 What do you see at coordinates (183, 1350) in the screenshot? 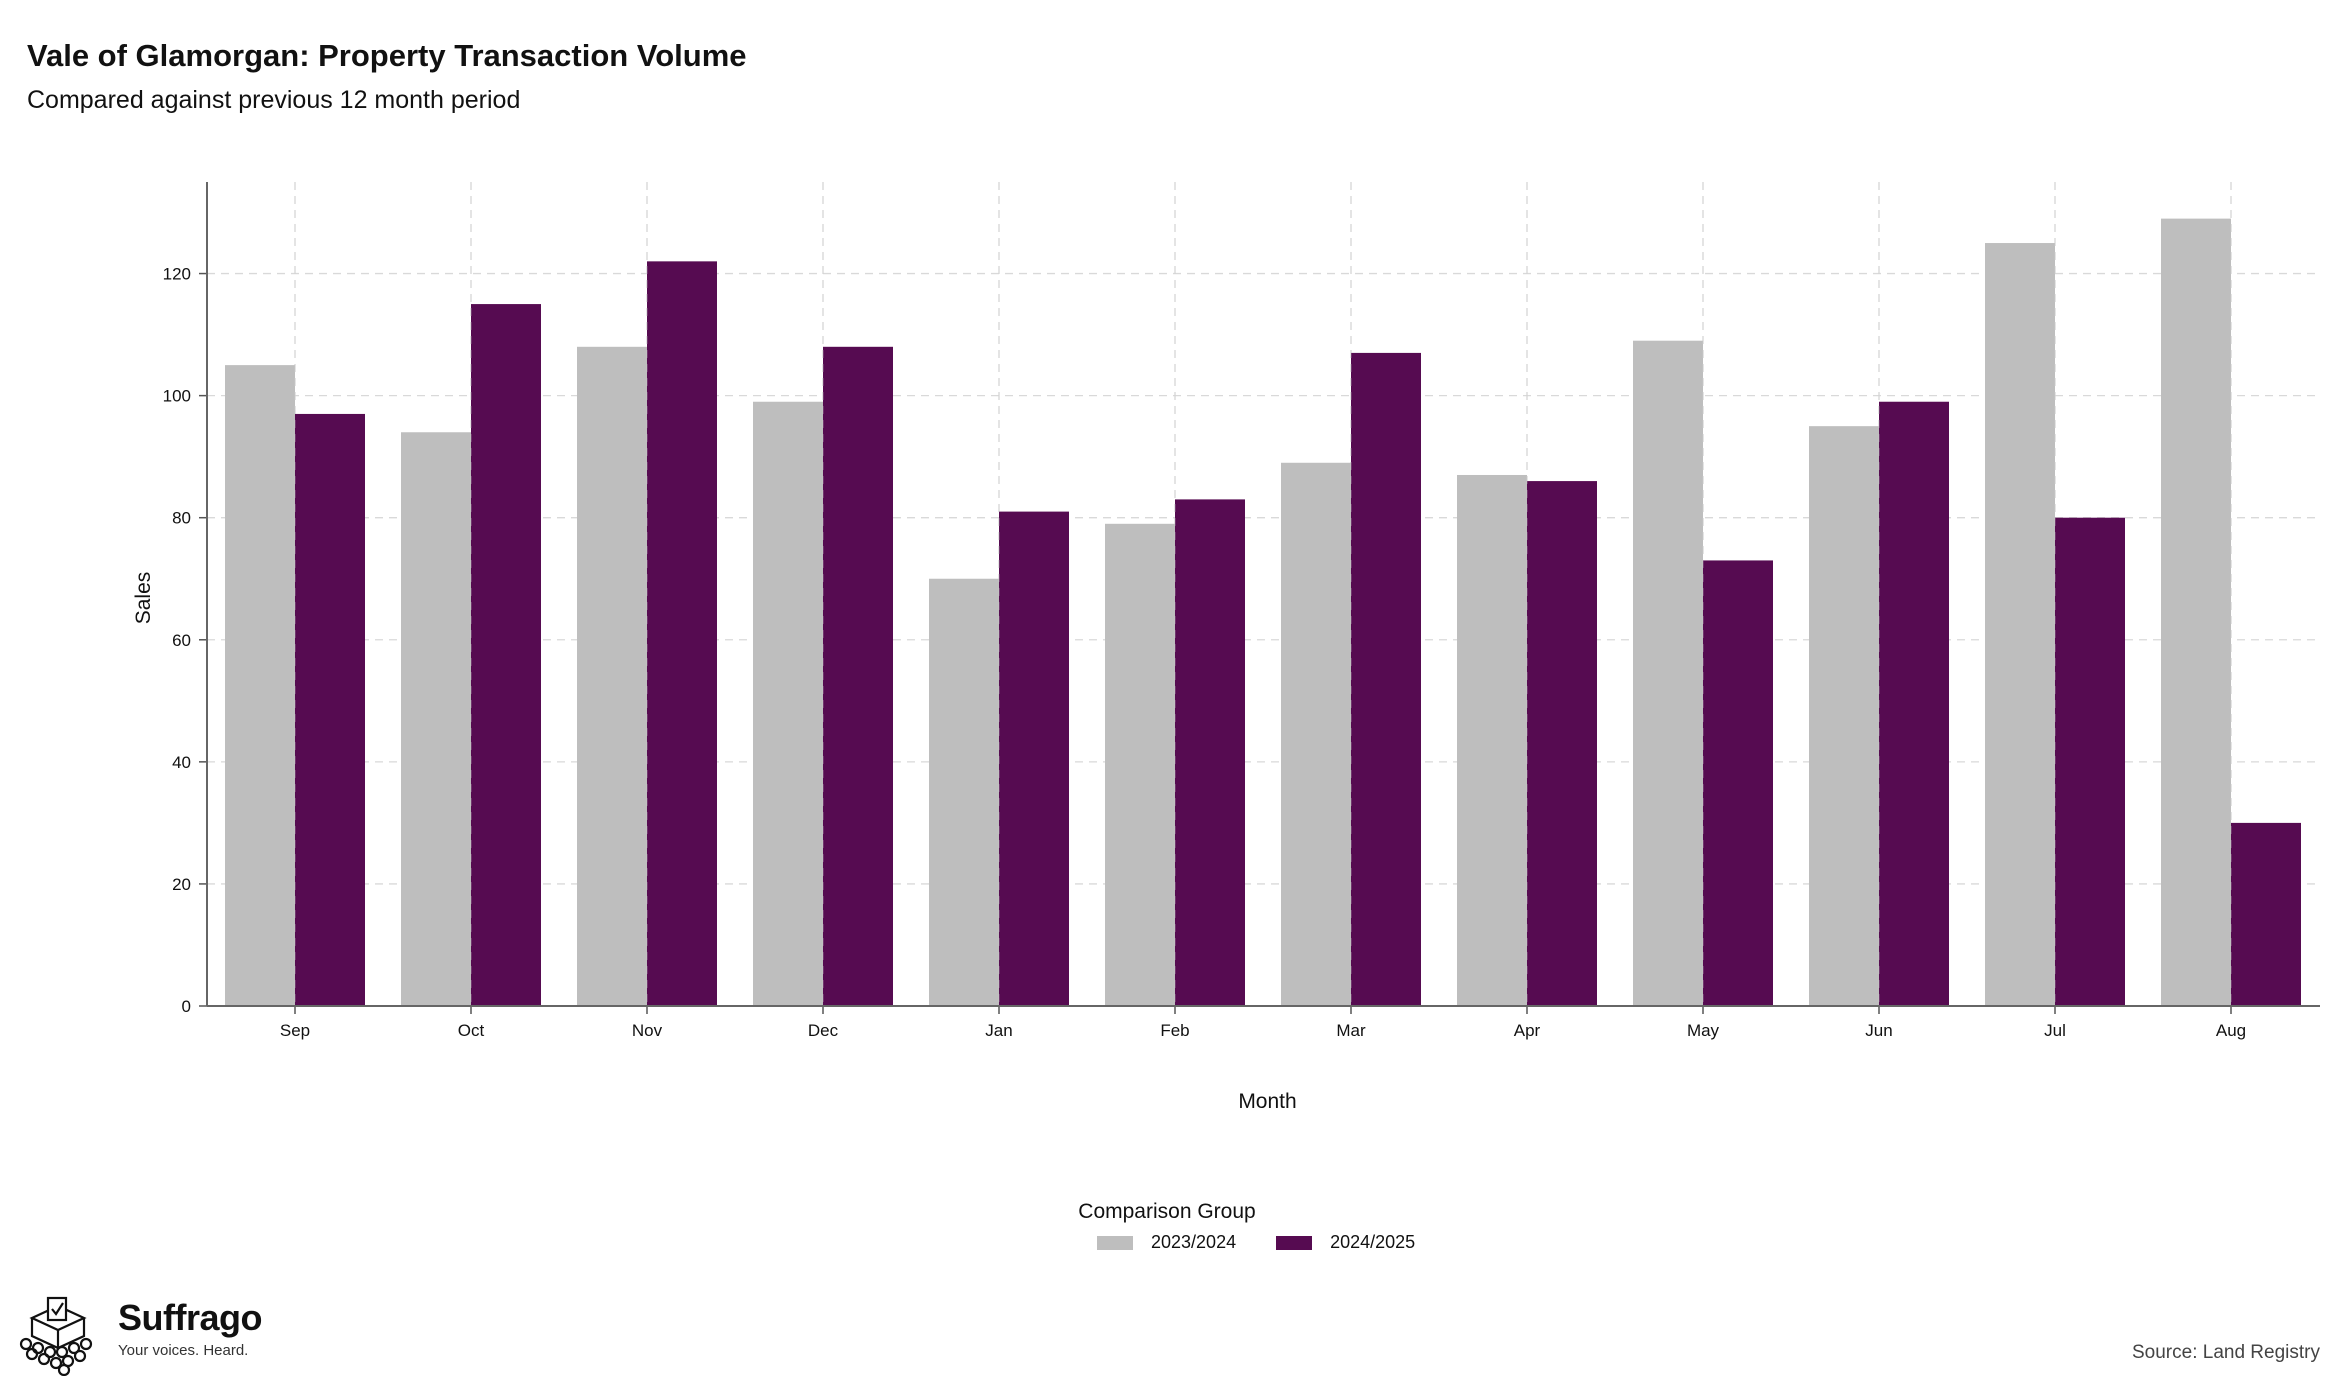
I see `brand-tagline: Your voices. Heard.` at bounding box center [183, 1350].